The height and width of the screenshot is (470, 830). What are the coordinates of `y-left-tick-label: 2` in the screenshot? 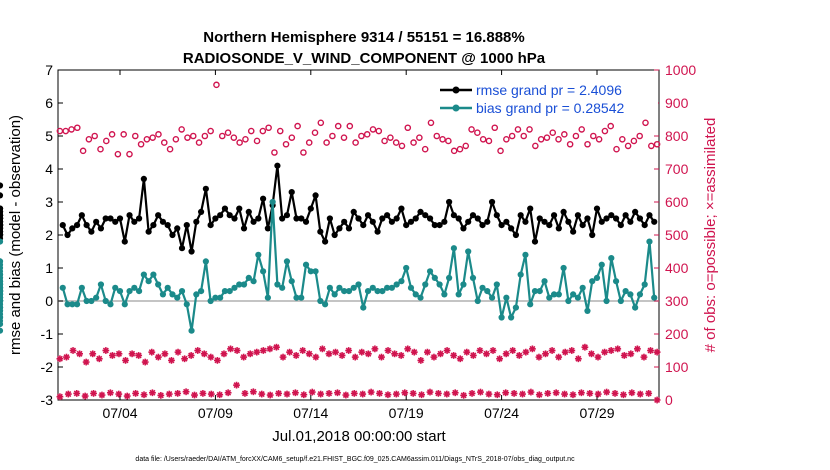 It's located at (49, 235).